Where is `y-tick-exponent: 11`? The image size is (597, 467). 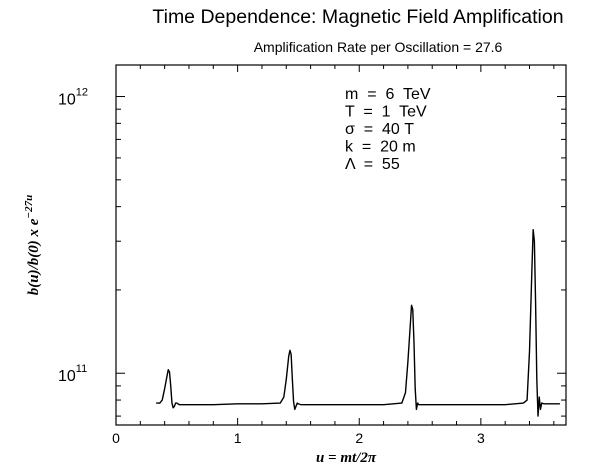
y-tick-exponent: 11 is located at coordinates (81, 369).